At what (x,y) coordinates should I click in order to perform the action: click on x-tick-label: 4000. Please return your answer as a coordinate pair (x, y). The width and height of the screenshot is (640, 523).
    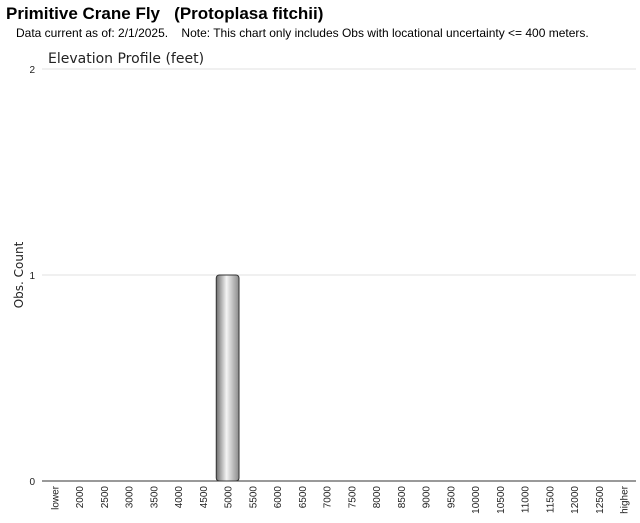
    Looking at the image, I should click on (179, 497).